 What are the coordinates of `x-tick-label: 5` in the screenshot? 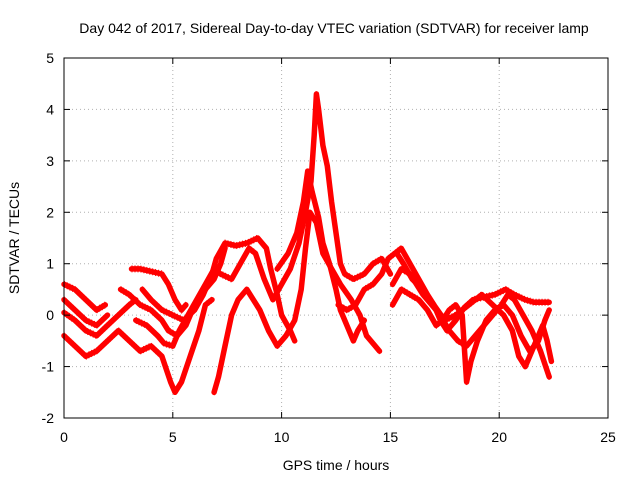 It's located at (173, 437).